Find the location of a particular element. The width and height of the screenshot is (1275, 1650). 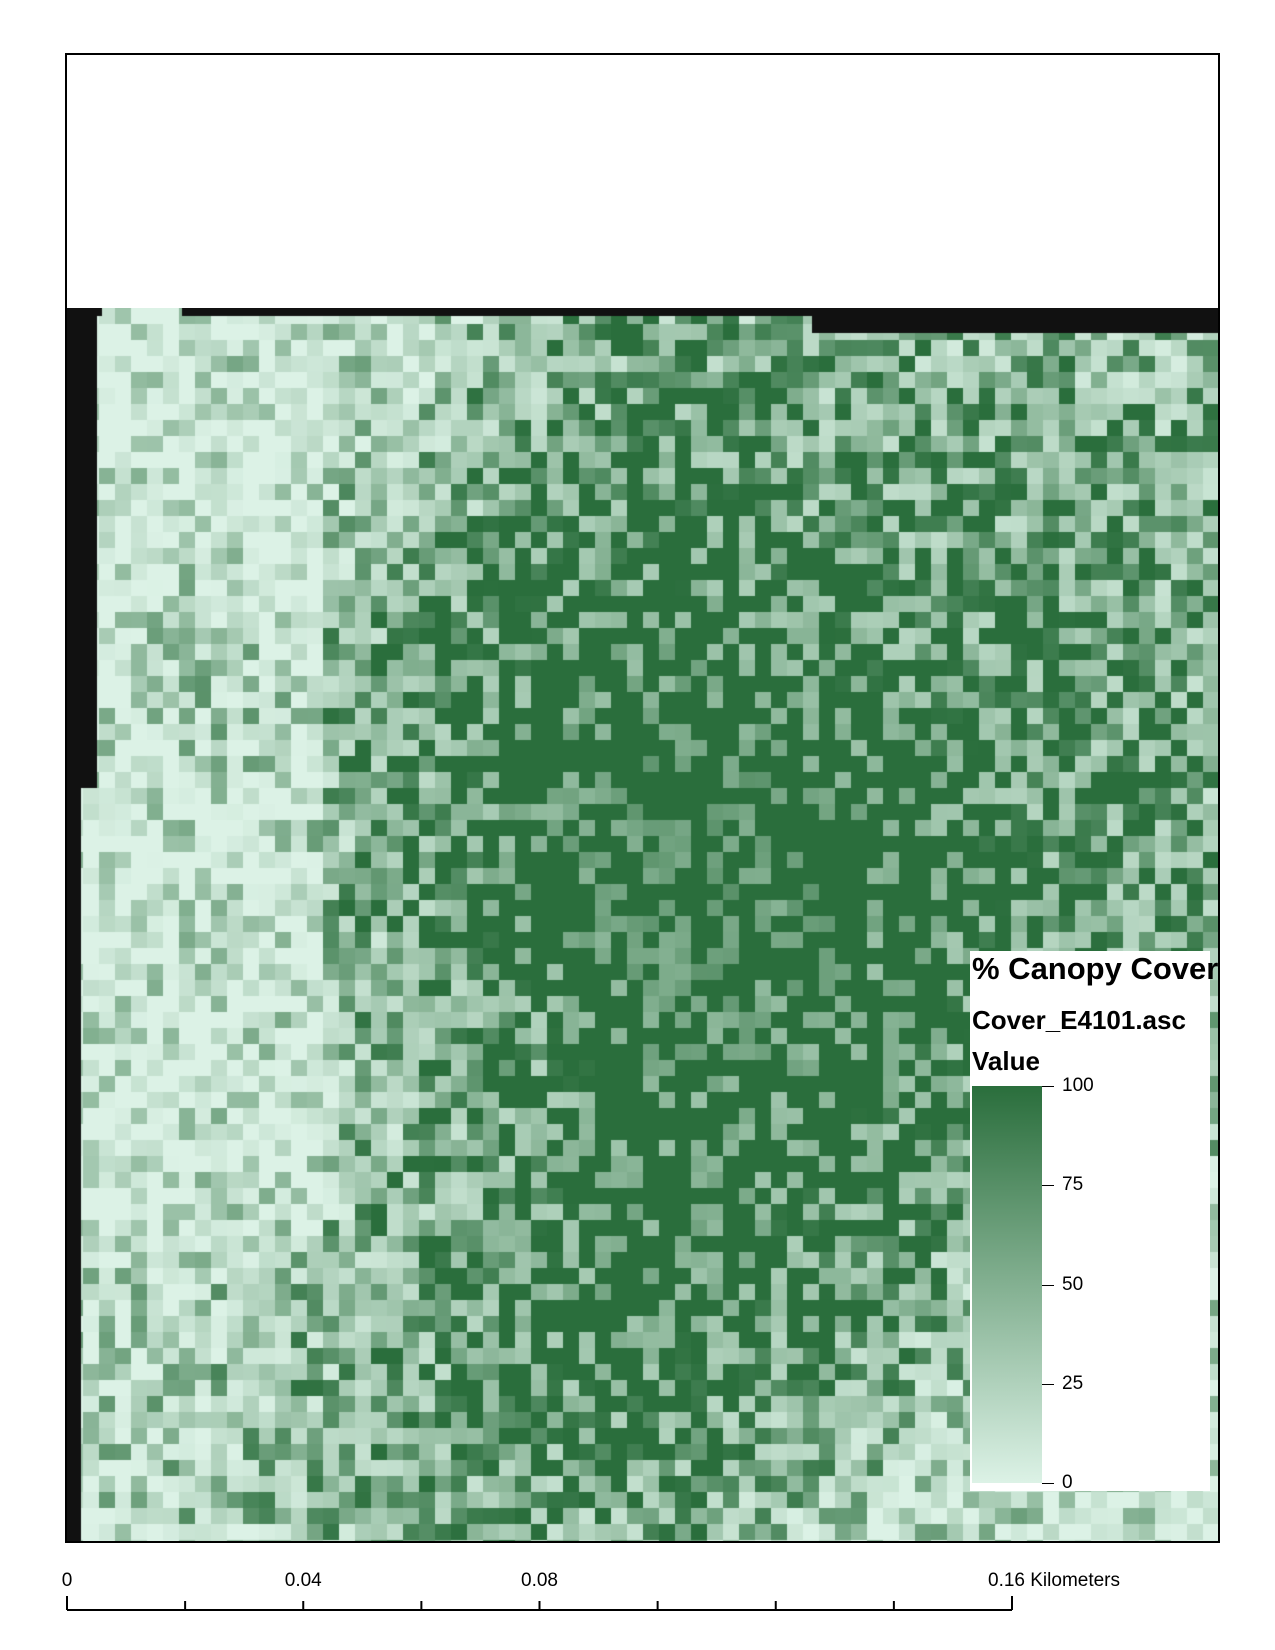

scale-bar-label: 0.04 is located at coordinates (303, 1580).